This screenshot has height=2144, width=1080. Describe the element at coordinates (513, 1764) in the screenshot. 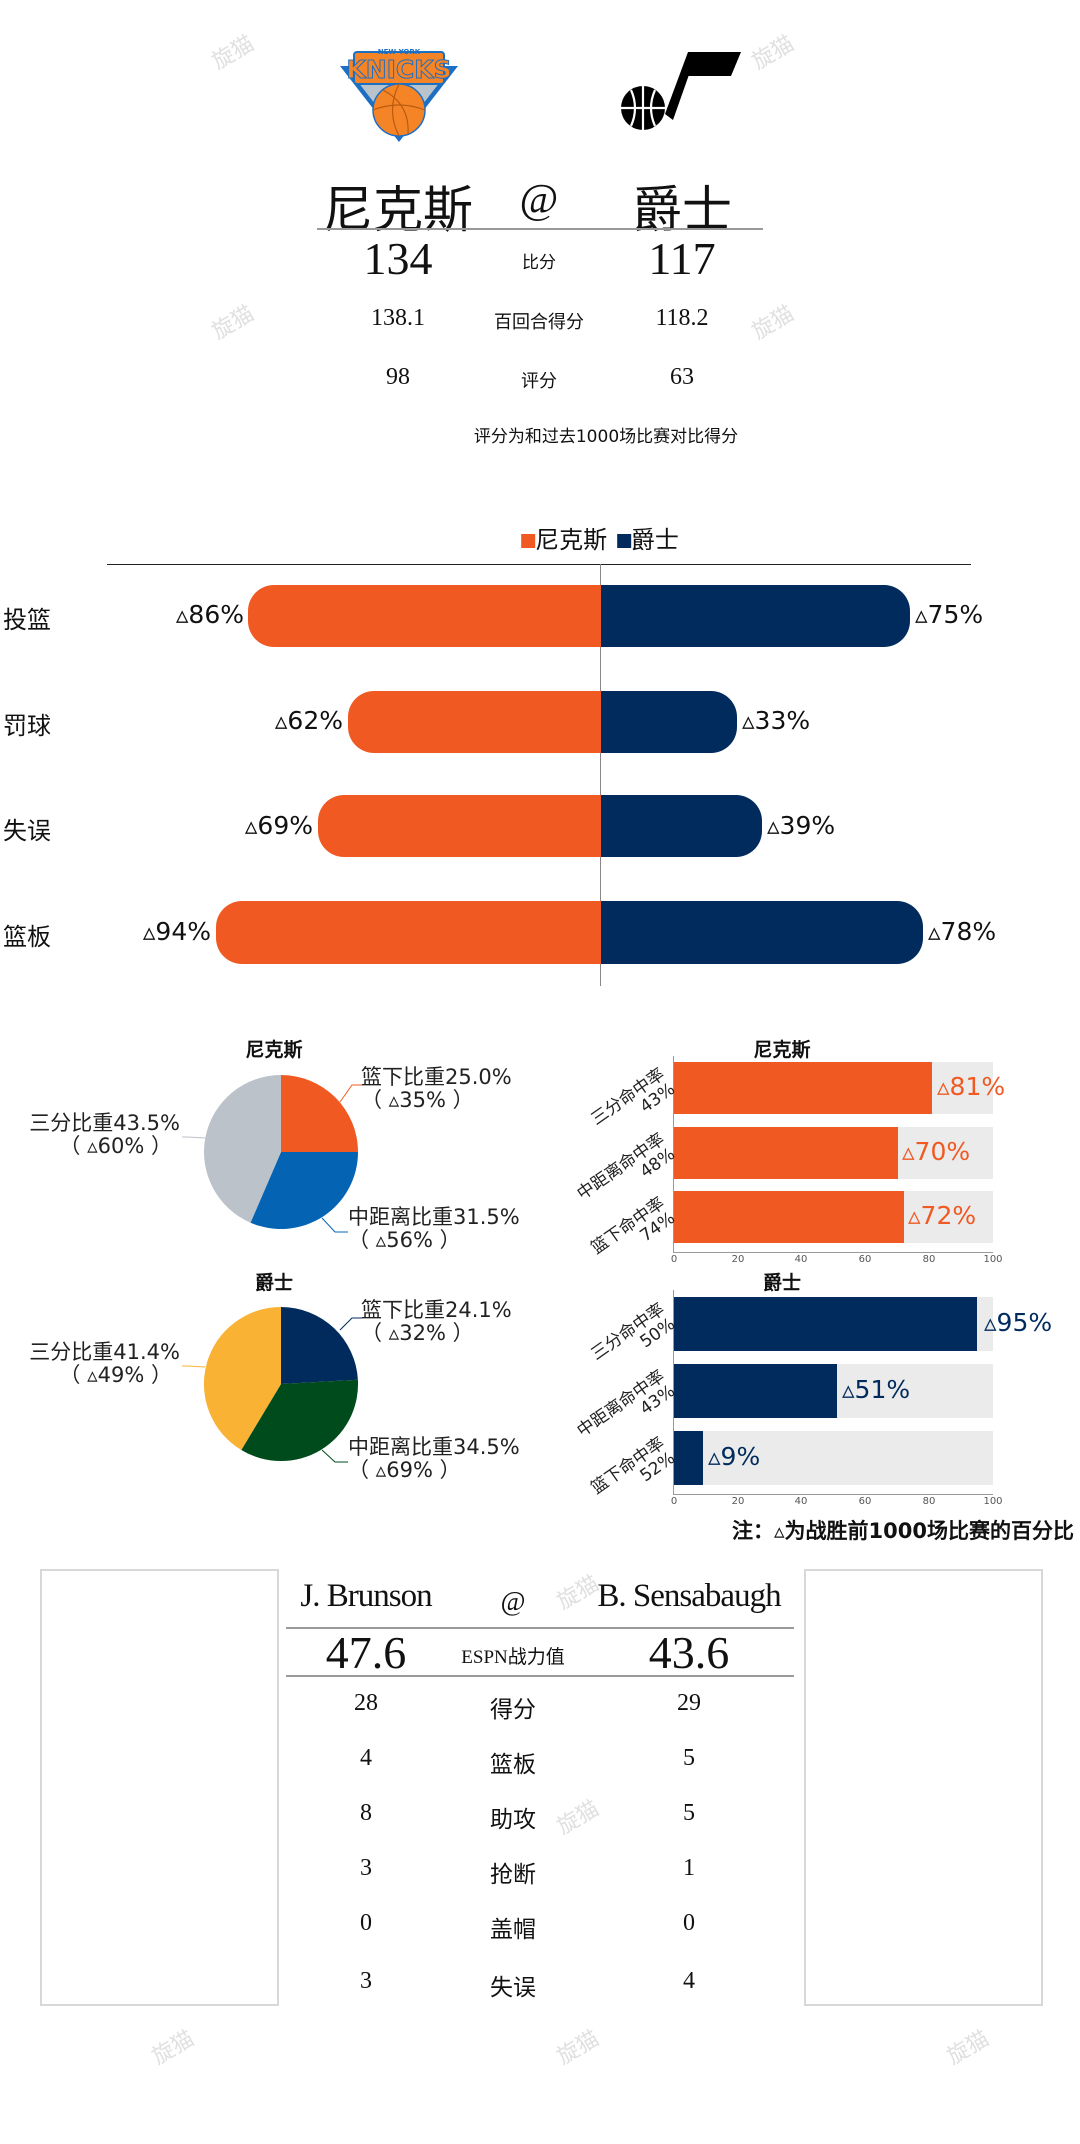

I see `stat-label: 篮板` at that location.